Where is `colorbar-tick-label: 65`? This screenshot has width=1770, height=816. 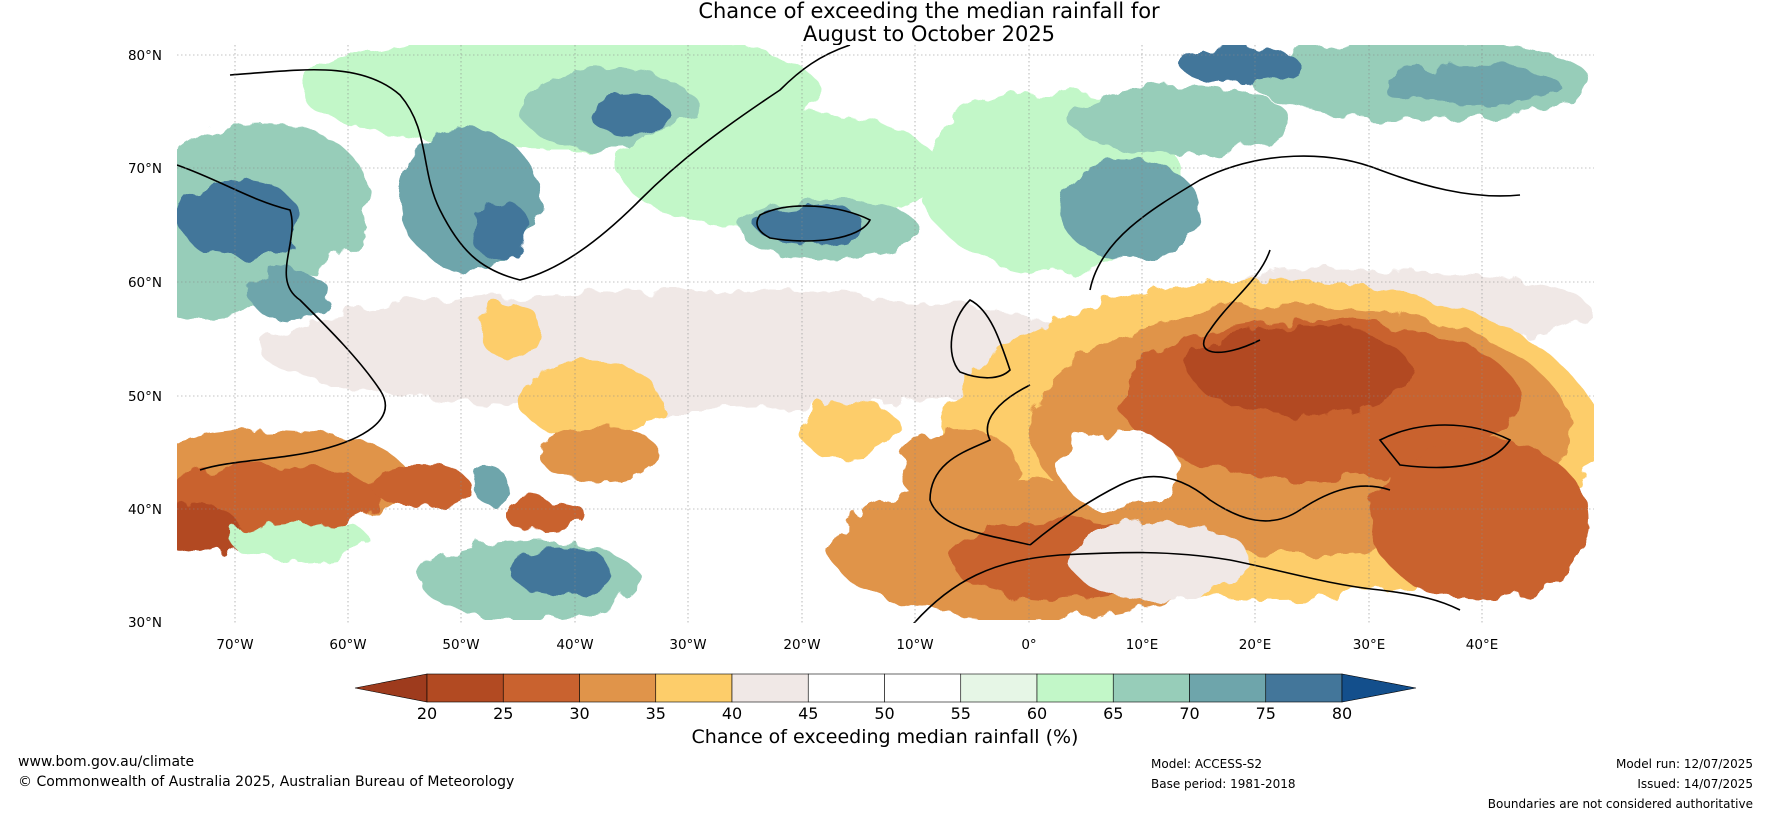
colorbar-tick-label: 65 is located at coordinates (1113, 712).